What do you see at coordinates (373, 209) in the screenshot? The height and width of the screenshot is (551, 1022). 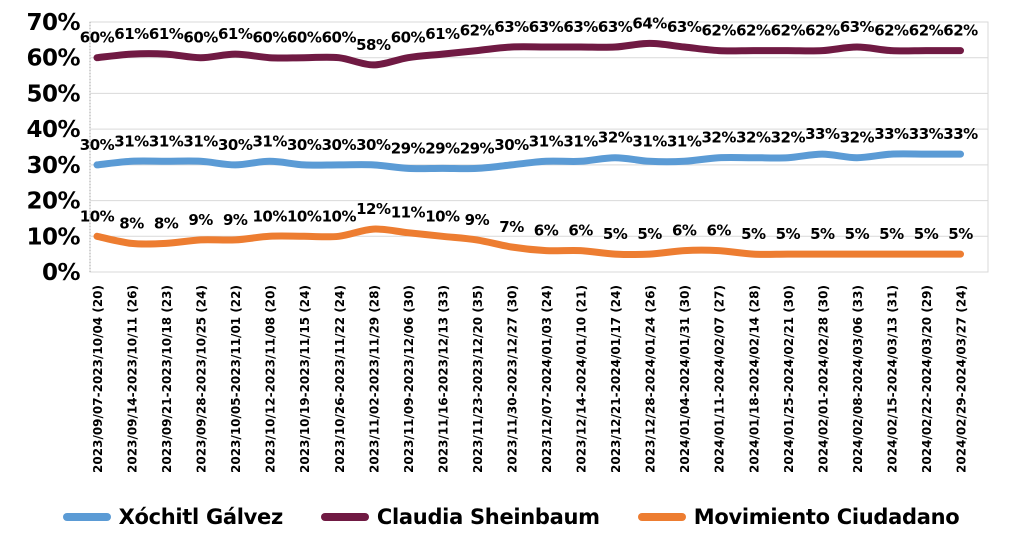 I see `svg-text: 12%` at bounding box center [373, 209].